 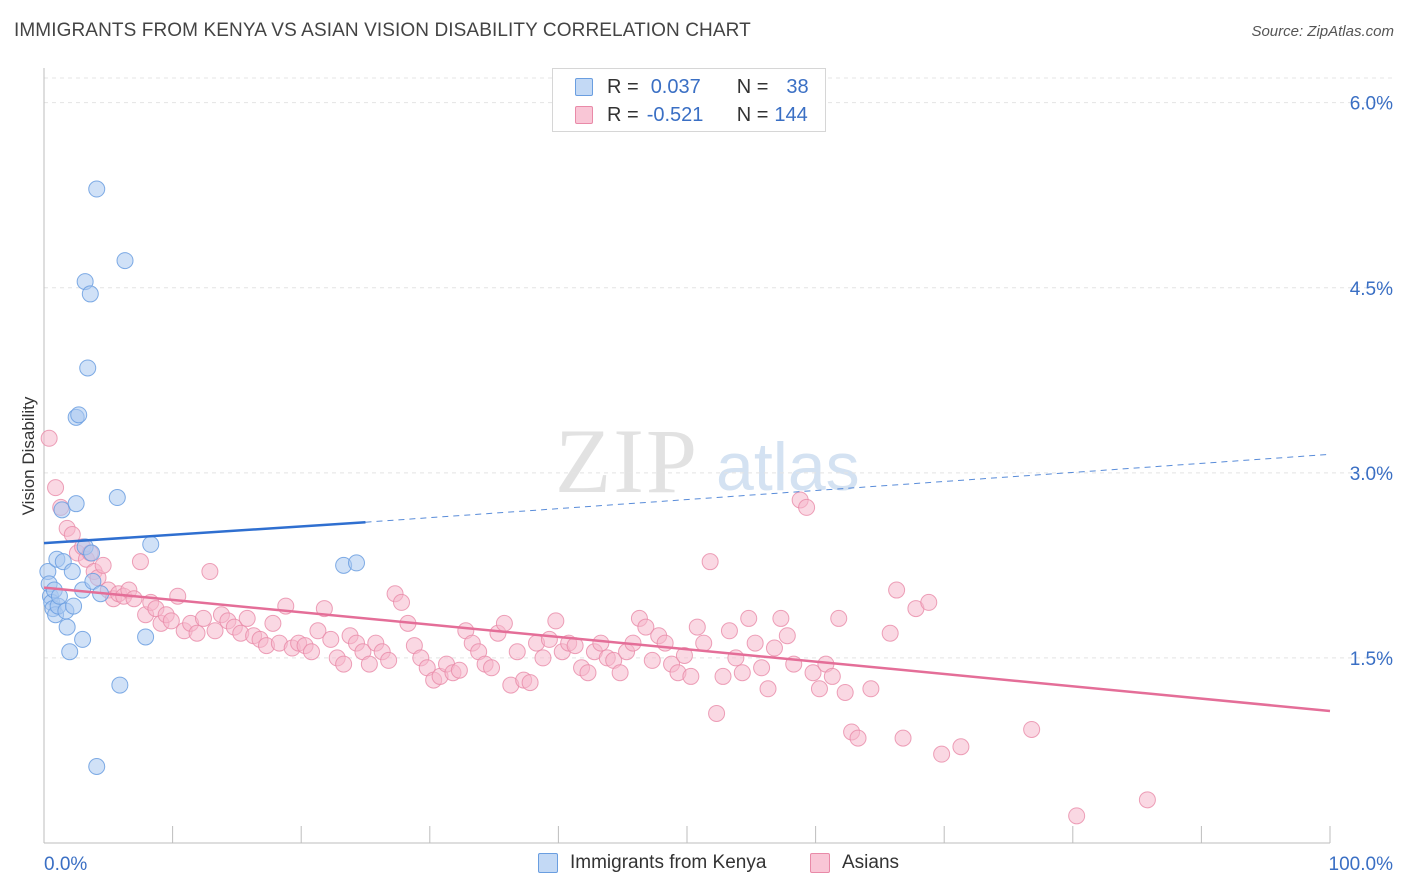 I want to click on legend-n-label: N =, so click(x=752, y=114).